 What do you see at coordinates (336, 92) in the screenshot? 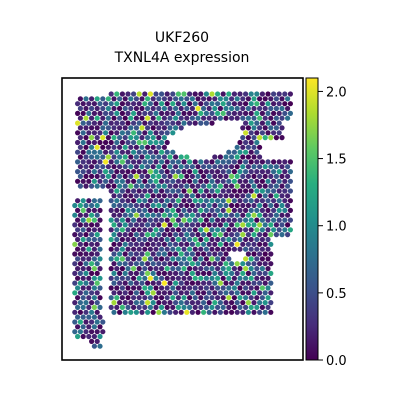
I see `colorbar-tick-label: 2.0` at bounding box center [336, 92].